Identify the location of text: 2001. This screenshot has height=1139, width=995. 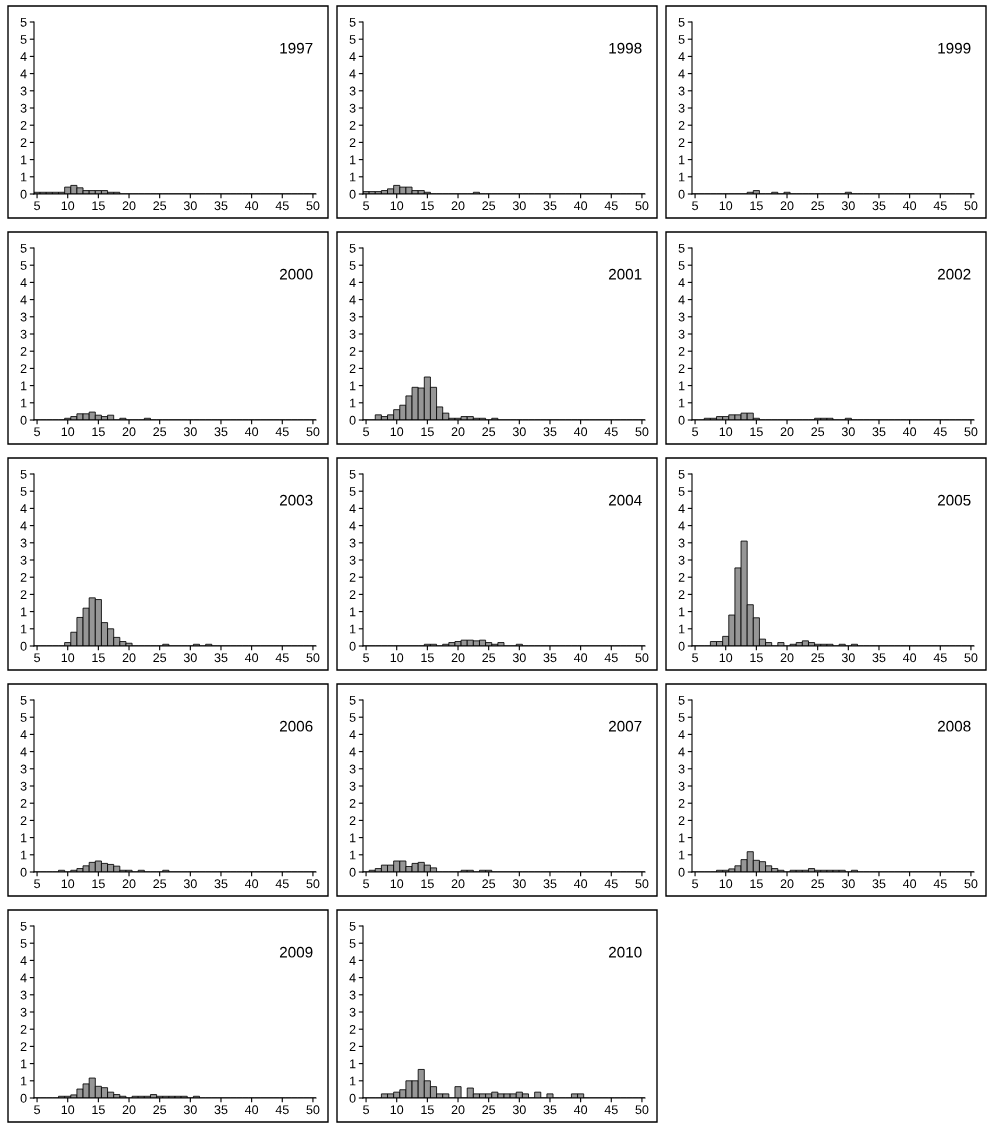
(625, 274).